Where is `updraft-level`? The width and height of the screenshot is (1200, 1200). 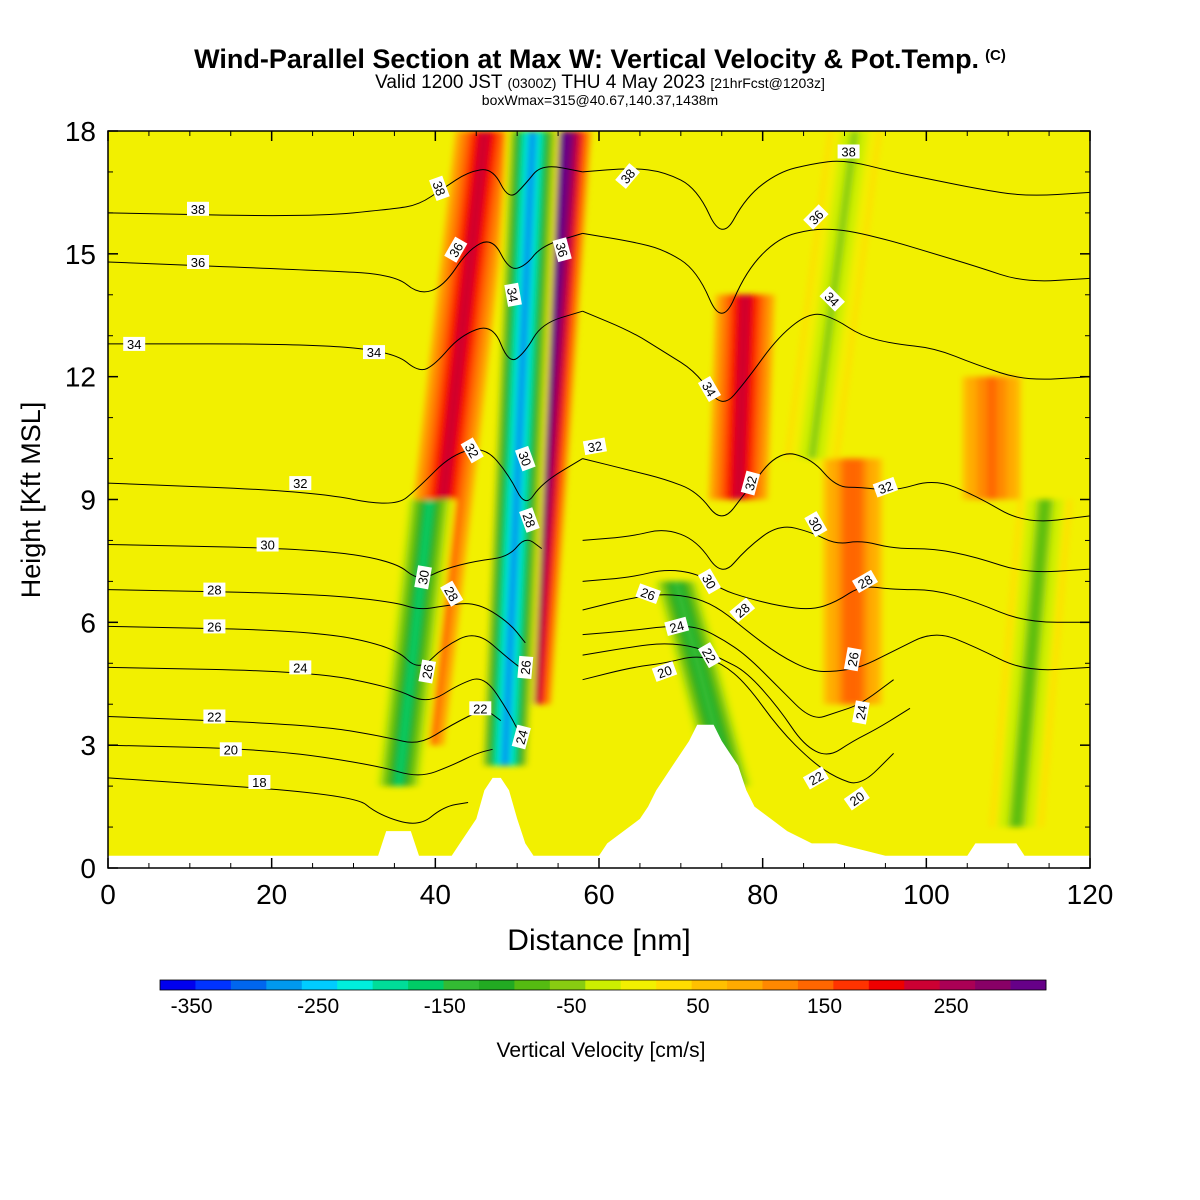 updraft-level is located at coordinates (991, 438).